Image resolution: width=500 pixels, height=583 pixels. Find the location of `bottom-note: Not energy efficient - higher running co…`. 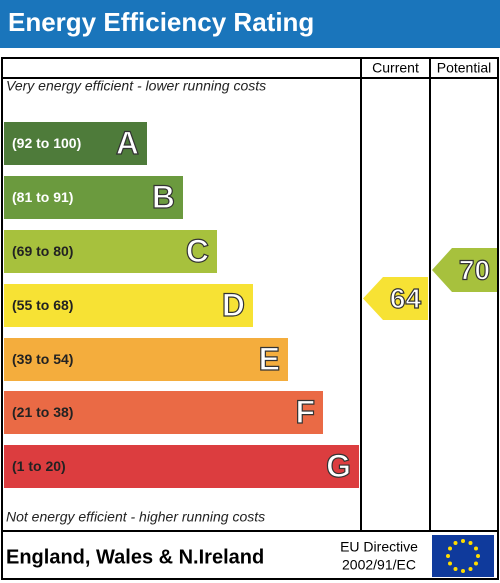

bottom-note: Not energy efficient - higher running co… is located at coordinates (135, 517).